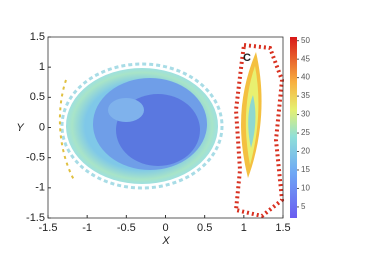 The image size is (386, 278). I want to click on colorbar-tick-label: 45, so click(305, 58).